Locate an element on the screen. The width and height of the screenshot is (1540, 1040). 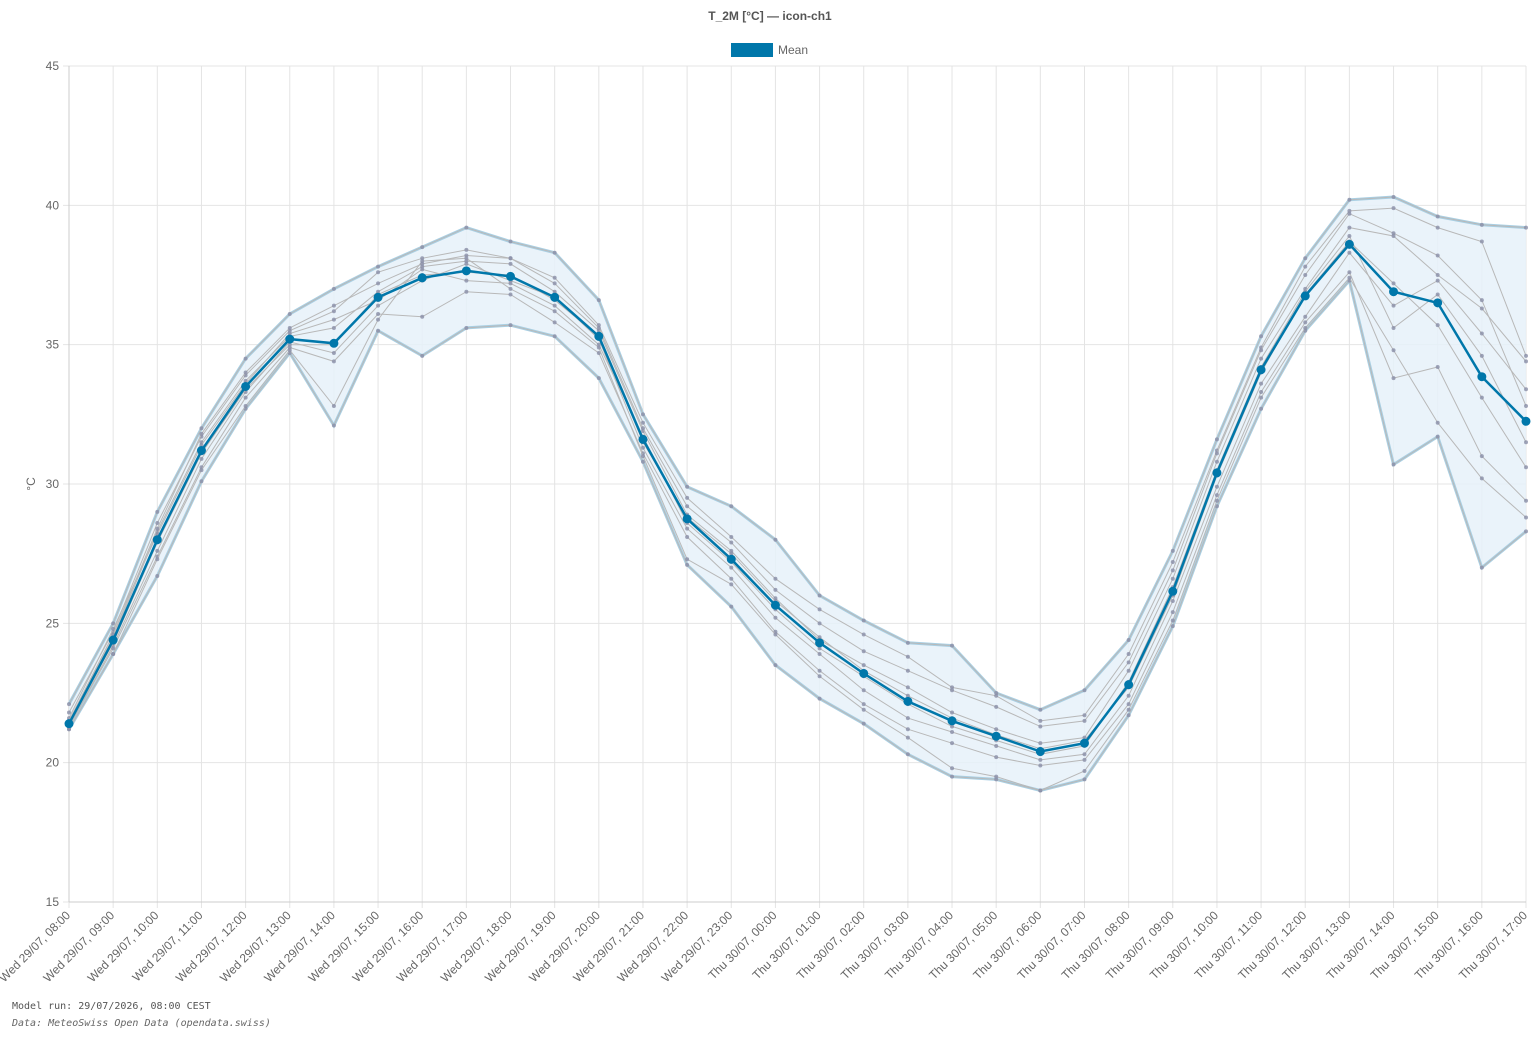
legend: Mean is located at coordinates (769, 50).